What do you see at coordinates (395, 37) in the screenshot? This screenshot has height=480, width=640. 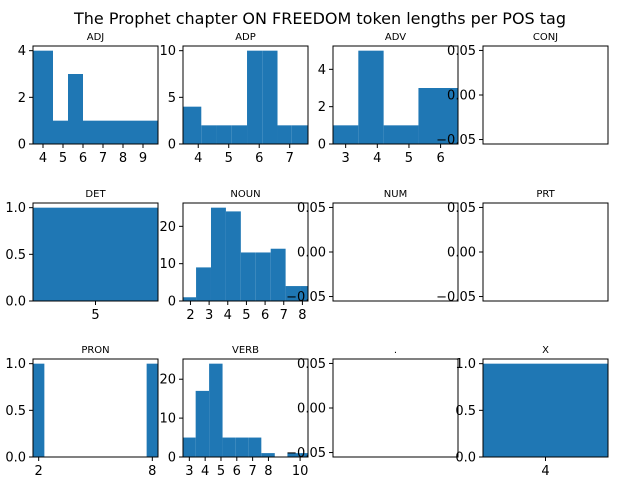 I see `panel-title: ADV` at bounding box center [395, 37].